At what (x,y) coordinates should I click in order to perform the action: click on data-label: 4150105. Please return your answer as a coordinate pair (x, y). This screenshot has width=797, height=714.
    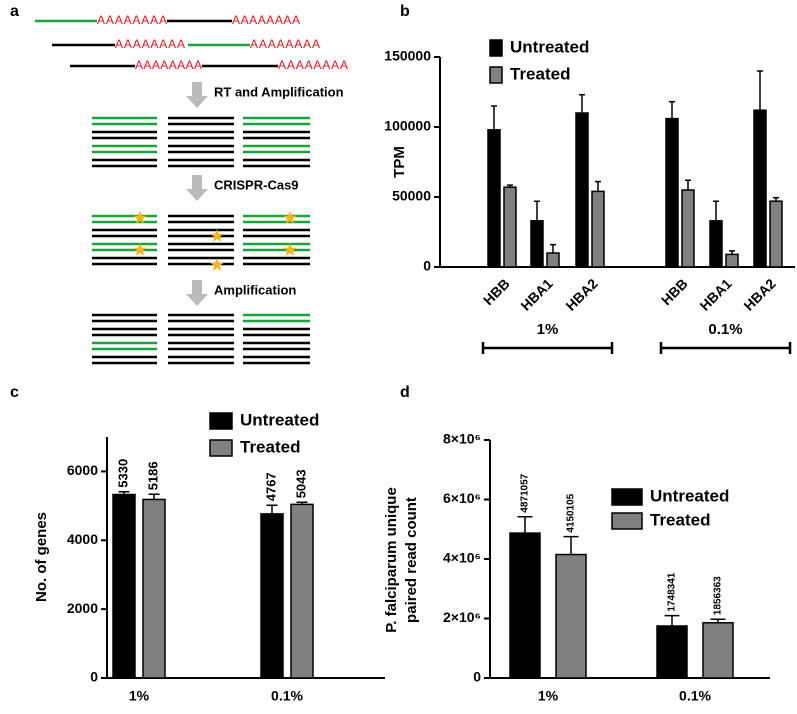
    Looking at the image, I should click on (571, 512).